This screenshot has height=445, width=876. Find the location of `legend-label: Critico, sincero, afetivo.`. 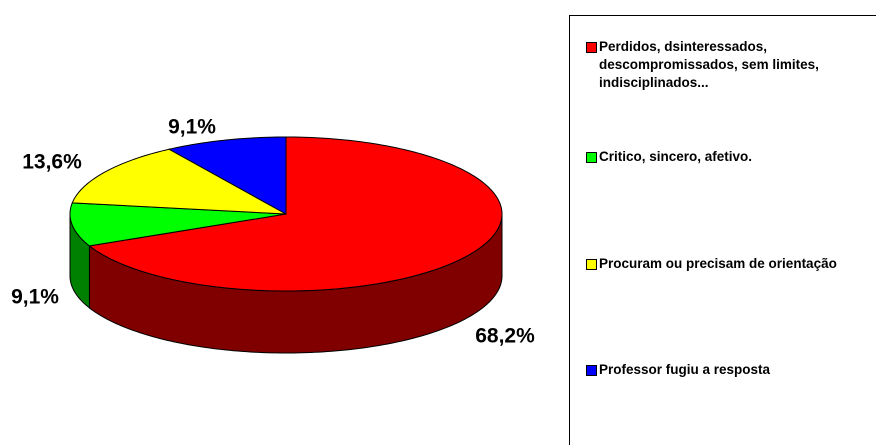

legend-label: Critico, sincero, afetivo. is located at coordinates (676, 156).